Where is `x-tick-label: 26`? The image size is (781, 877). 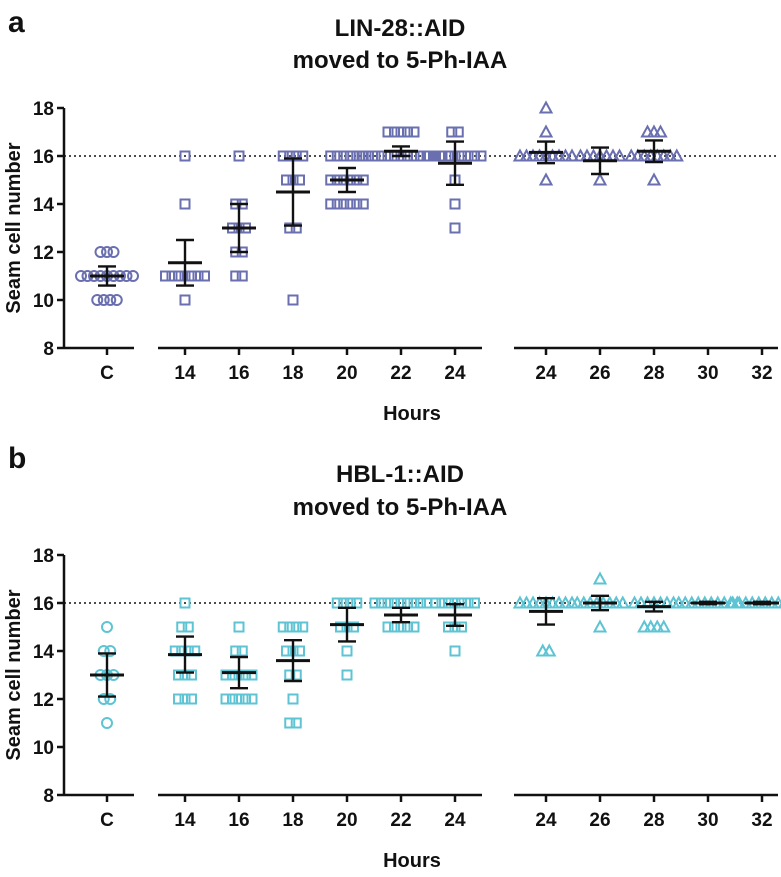 x-tick-label: 26 is located at coordinates (599, 820).